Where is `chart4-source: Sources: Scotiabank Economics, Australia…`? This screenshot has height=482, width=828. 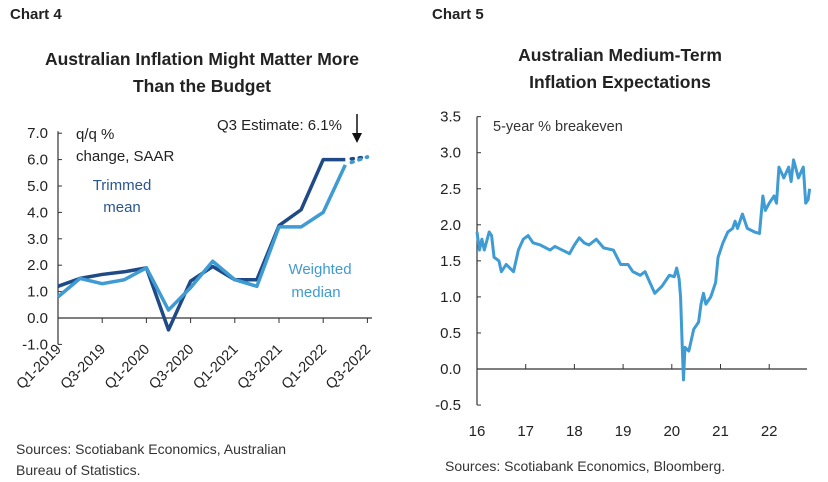
chart4-source: Sources: Scotiabank Economics, Australia… is located at coordinates (151, 460).